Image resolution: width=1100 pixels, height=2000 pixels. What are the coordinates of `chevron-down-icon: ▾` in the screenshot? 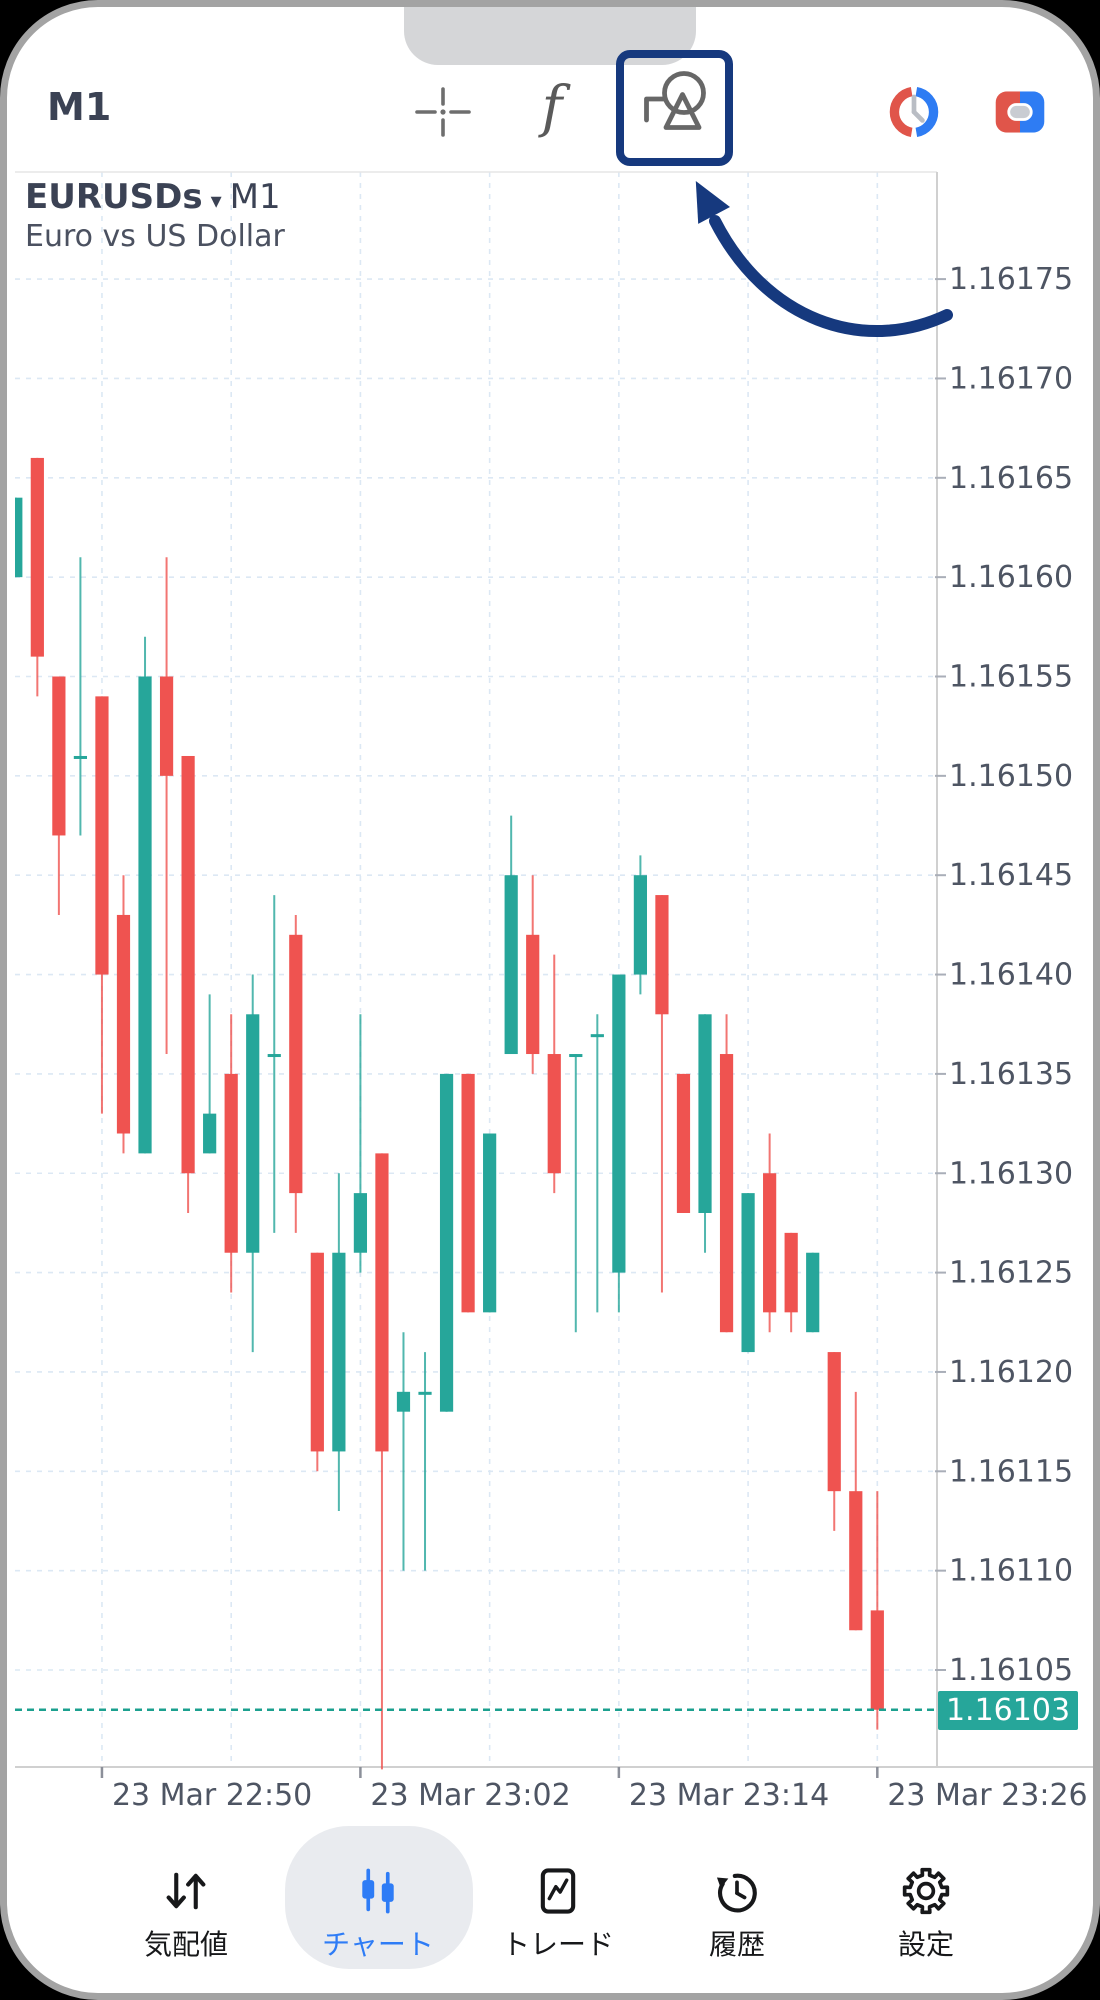 It's located at (216, 201).